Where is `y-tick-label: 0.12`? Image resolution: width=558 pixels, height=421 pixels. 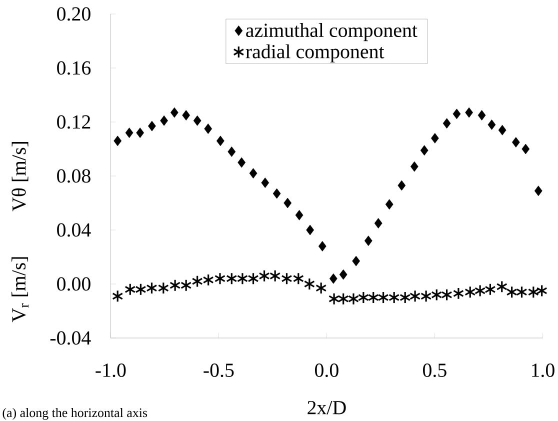 y-tick-label: 0.12 is located at coordinates (73, 122).